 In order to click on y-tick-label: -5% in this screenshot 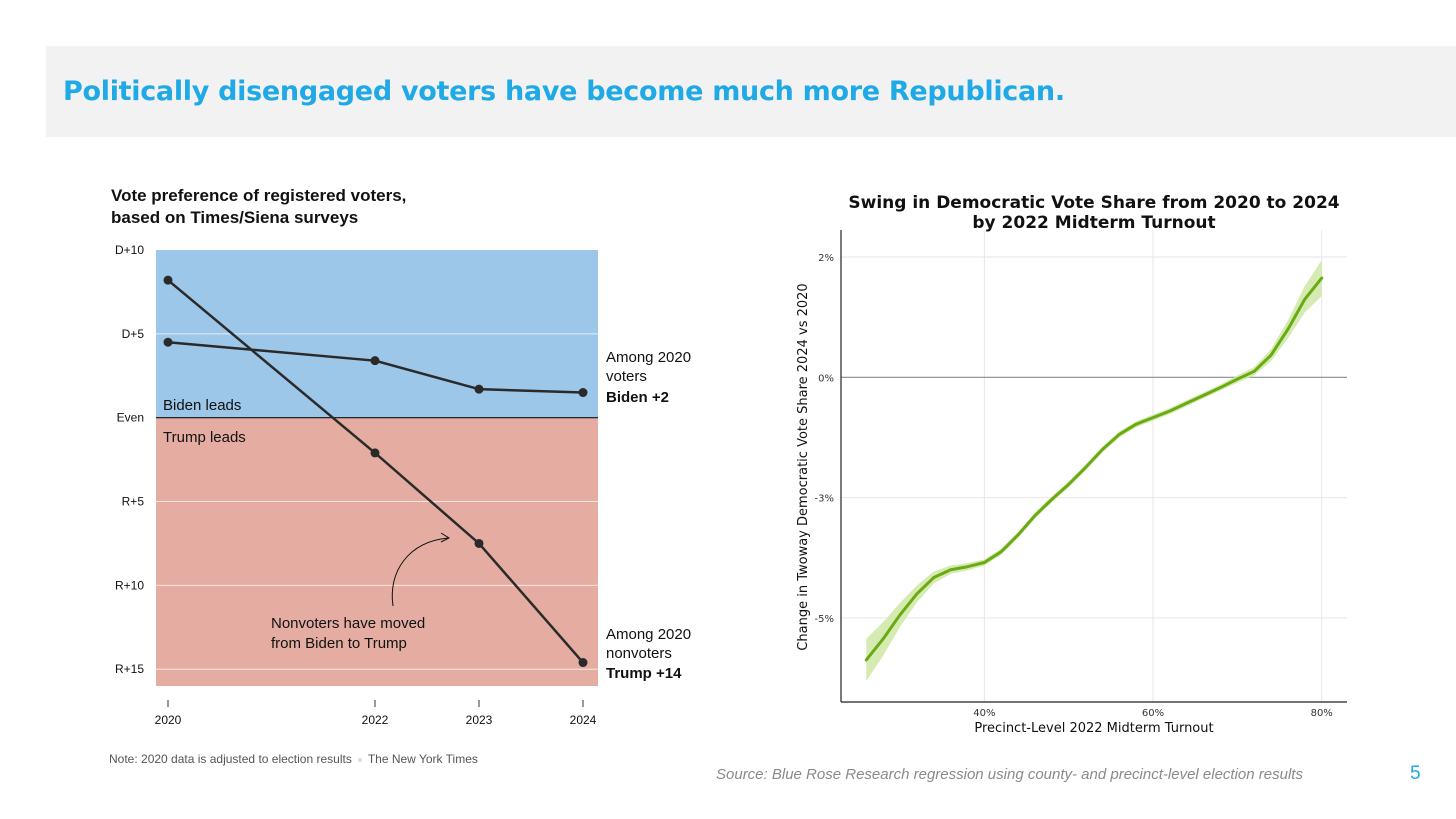, I will do `click(824, 619)`.